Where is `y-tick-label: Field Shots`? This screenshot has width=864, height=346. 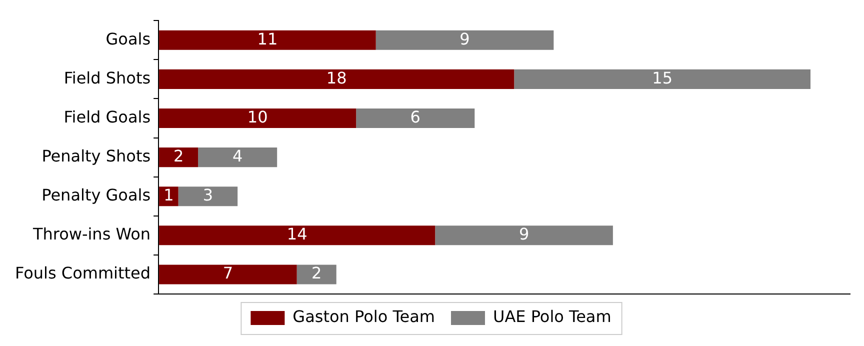 y-tick-label: Field Shots is located at coordinates (107, 78).